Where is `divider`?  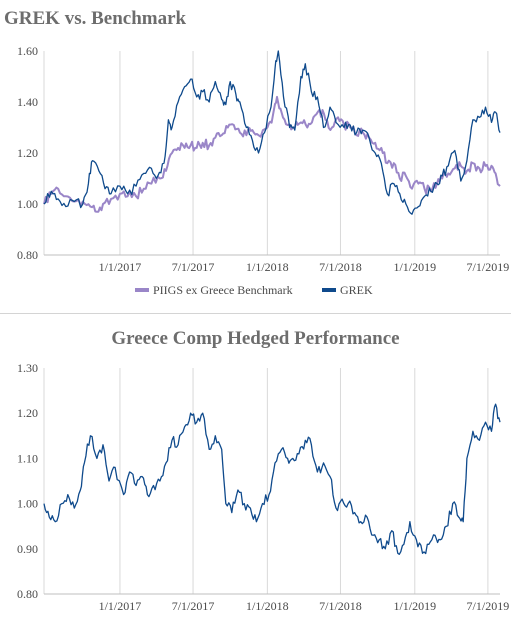
divider is located at coordinates (255, 313).